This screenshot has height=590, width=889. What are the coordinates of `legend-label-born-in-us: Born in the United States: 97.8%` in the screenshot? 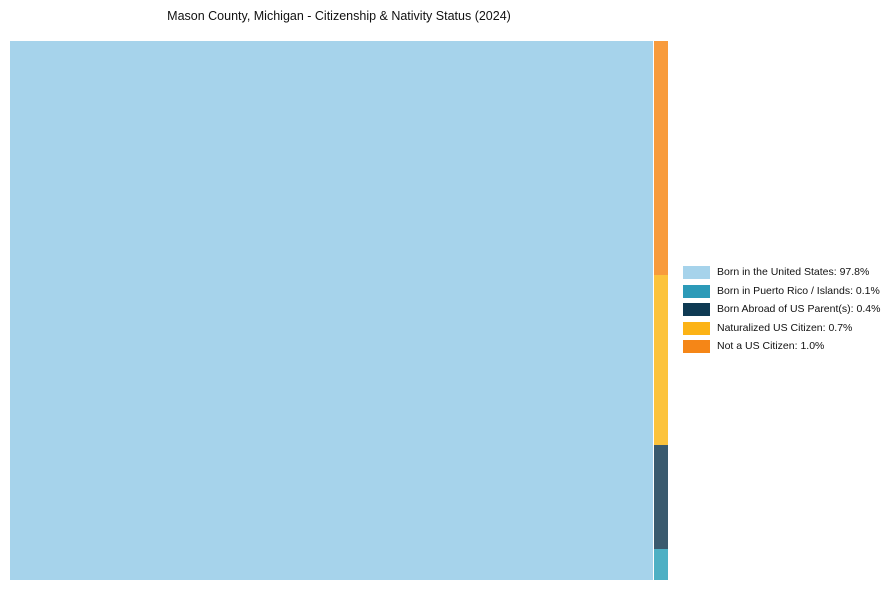 It's located at (793, 272).